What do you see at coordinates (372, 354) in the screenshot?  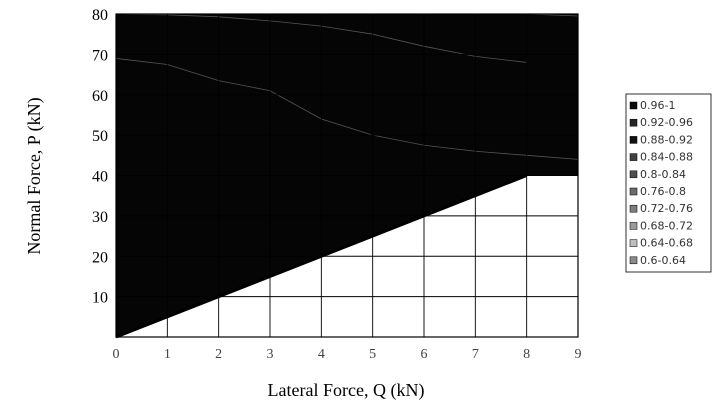 I see `x-tick-label: 5` at bounding box center [372, 354].